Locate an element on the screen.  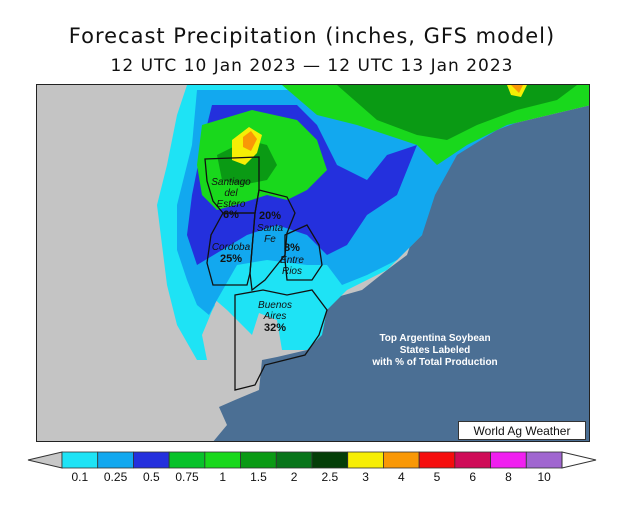
santiago-pct: 6% is located at coordinates (231, 215).